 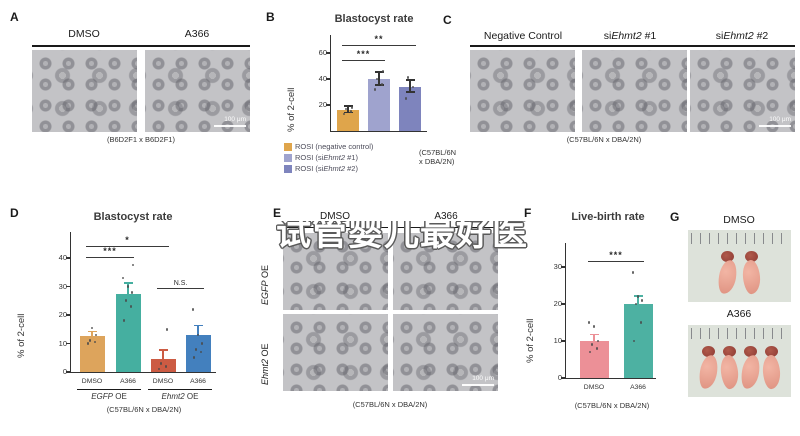 I want to click on legend-label: ROSI (siEhmt2 #2), so click(x=326, y=168).